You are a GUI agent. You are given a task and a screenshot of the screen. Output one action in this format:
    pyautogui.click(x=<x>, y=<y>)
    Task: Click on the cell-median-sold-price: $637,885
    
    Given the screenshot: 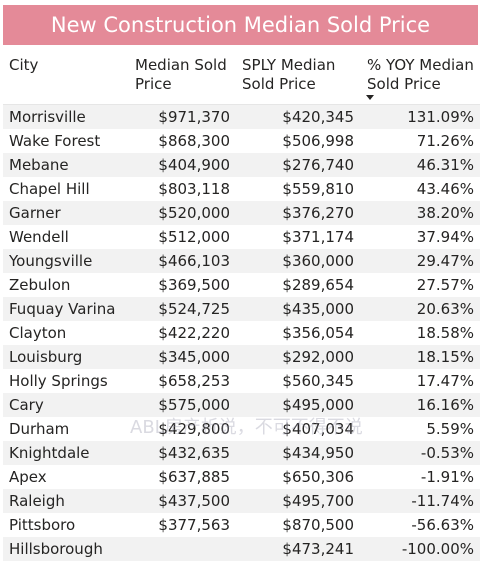 What is the action you would take?
    pyautogui.click(x=194, y=477)
    